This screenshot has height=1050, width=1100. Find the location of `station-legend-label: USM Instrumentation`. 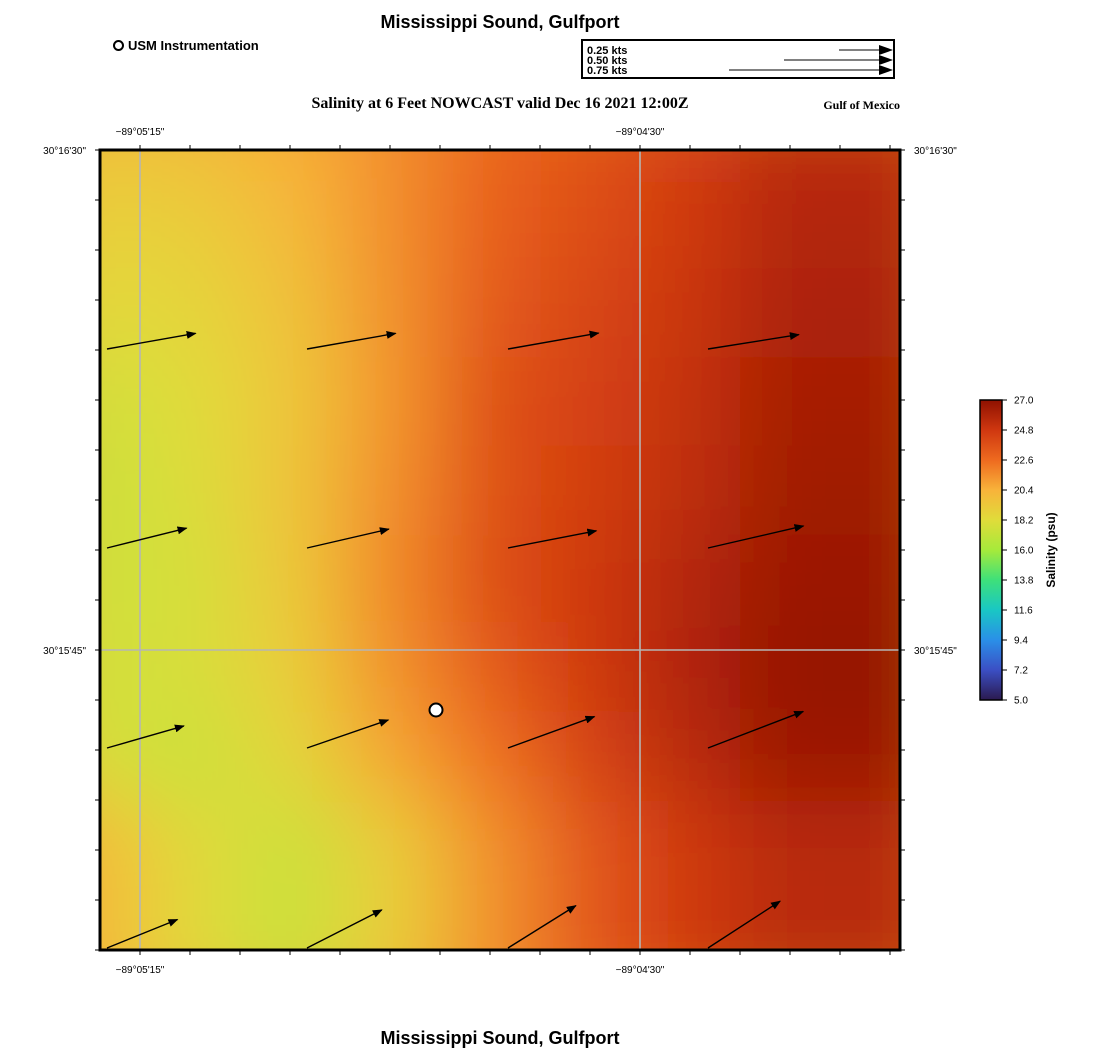

station-legend-label: USM Instrumentation is located at coordinates (193, 45).